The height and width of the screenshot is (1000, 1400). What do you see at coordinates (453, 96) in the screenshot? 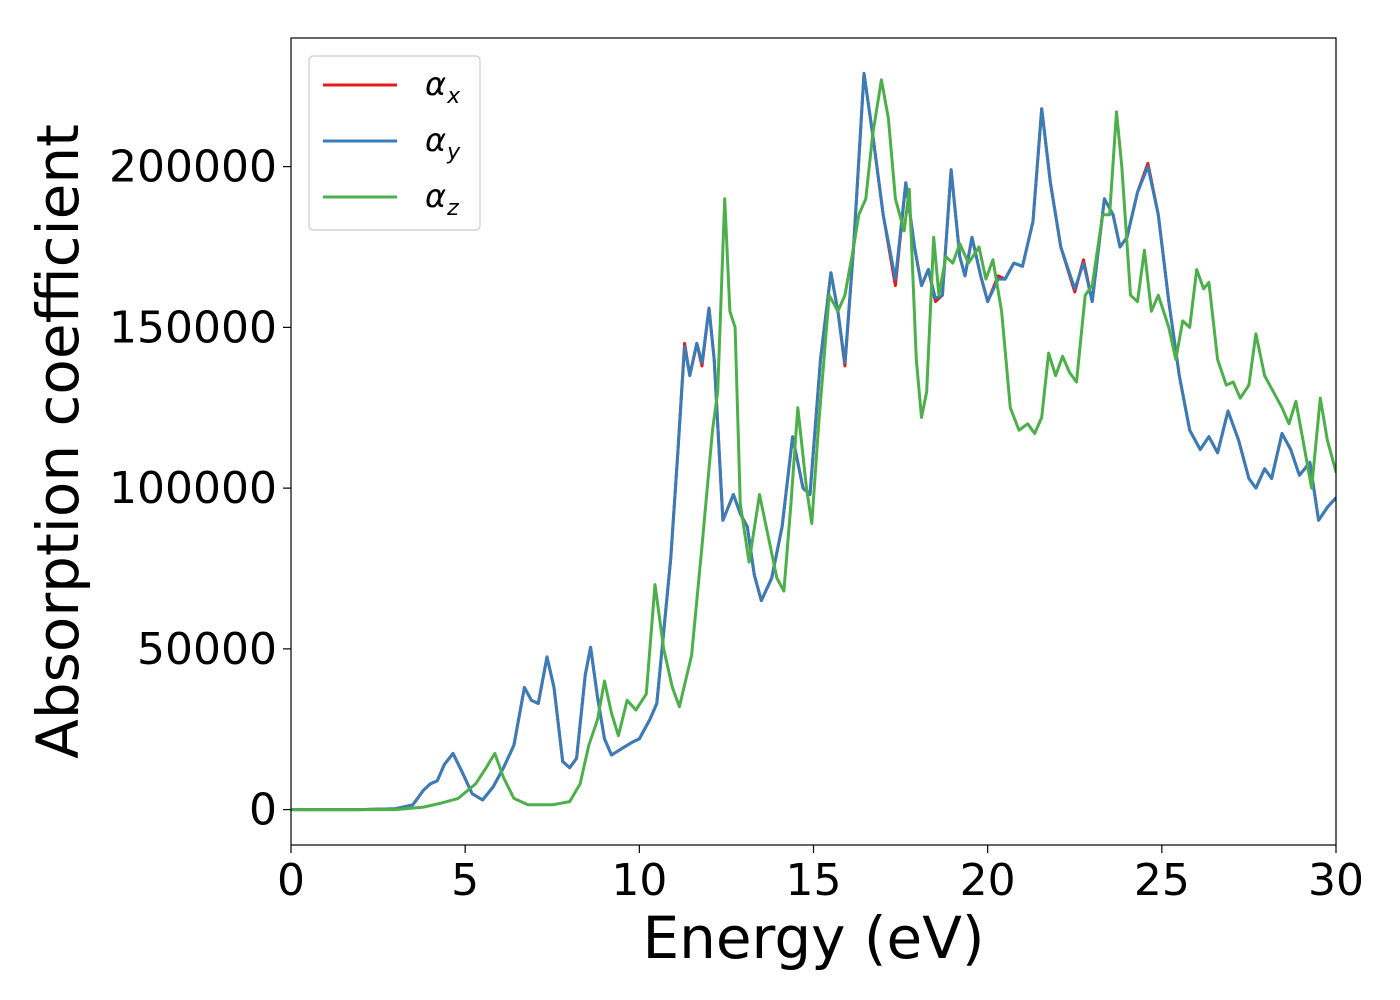
I see `legend-subscript: x` at bounding box center [453, 96].